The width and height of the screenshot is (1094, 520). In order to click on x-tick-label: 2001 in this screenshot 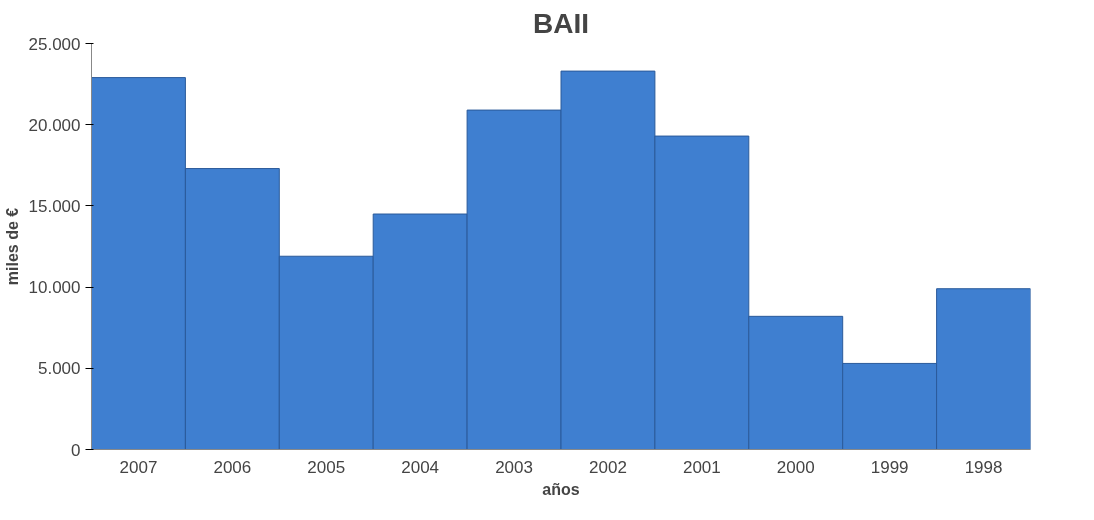, I will do `click(701, 467)`.